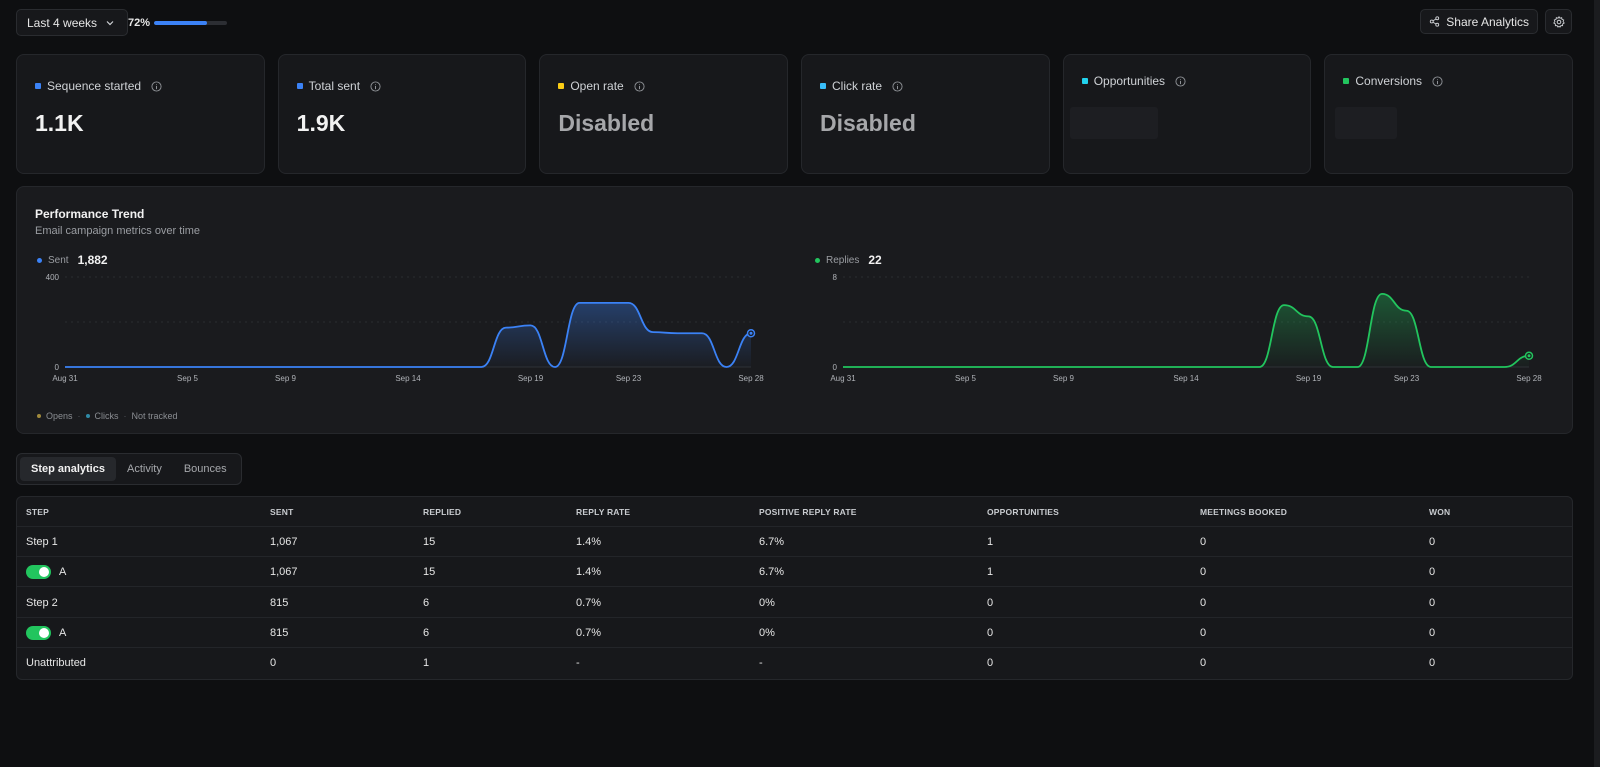 This screenshot has height=767, width=1600. Describe the element at coordinates (442, 512) in the screenshot. I see `column-header: REPLIED` at that location.